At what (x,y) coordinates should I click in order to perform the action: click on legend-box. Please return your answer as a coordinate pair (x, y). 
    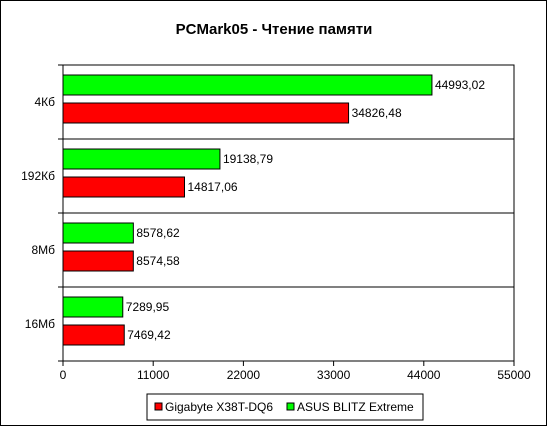
    Looking at the image, I should click on (285, 407).